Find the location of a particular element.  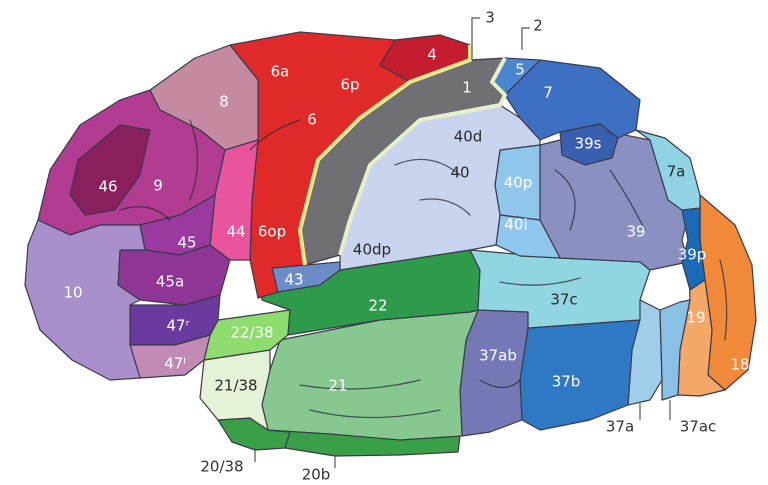

label-area-3: 3 is located at coordinates (490, 18).